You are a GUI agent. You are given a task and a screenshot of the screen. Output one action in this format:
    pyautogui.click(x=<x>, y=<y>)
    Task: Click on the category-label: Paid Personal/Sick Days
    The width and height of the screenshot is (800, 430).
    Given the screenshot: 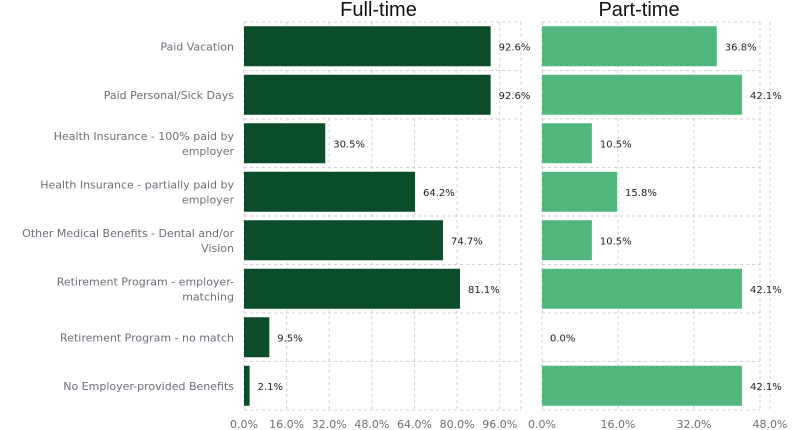 What is the action you would take?
    pyautogui.click(x=169, y=95)
    